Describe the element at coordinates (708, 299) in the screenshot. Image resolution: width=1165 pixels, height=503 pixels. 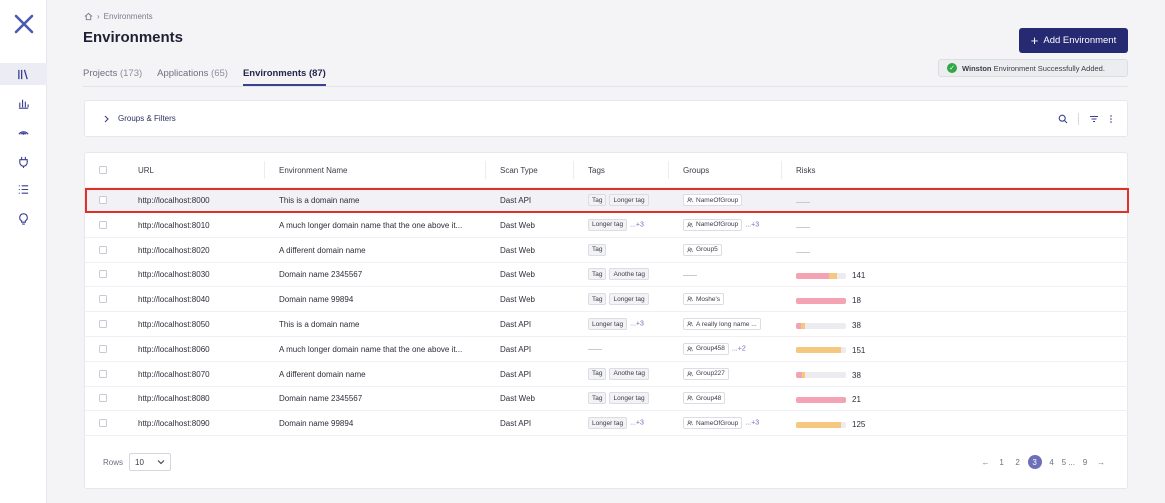
I see `group-chip-label: Moshe's` at that location.